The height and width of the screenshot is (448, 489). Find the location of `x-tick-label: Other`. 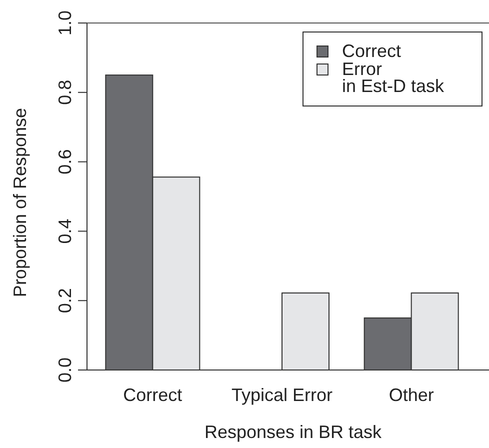

x-tick-label: Other is located at coordinates (411, 395).